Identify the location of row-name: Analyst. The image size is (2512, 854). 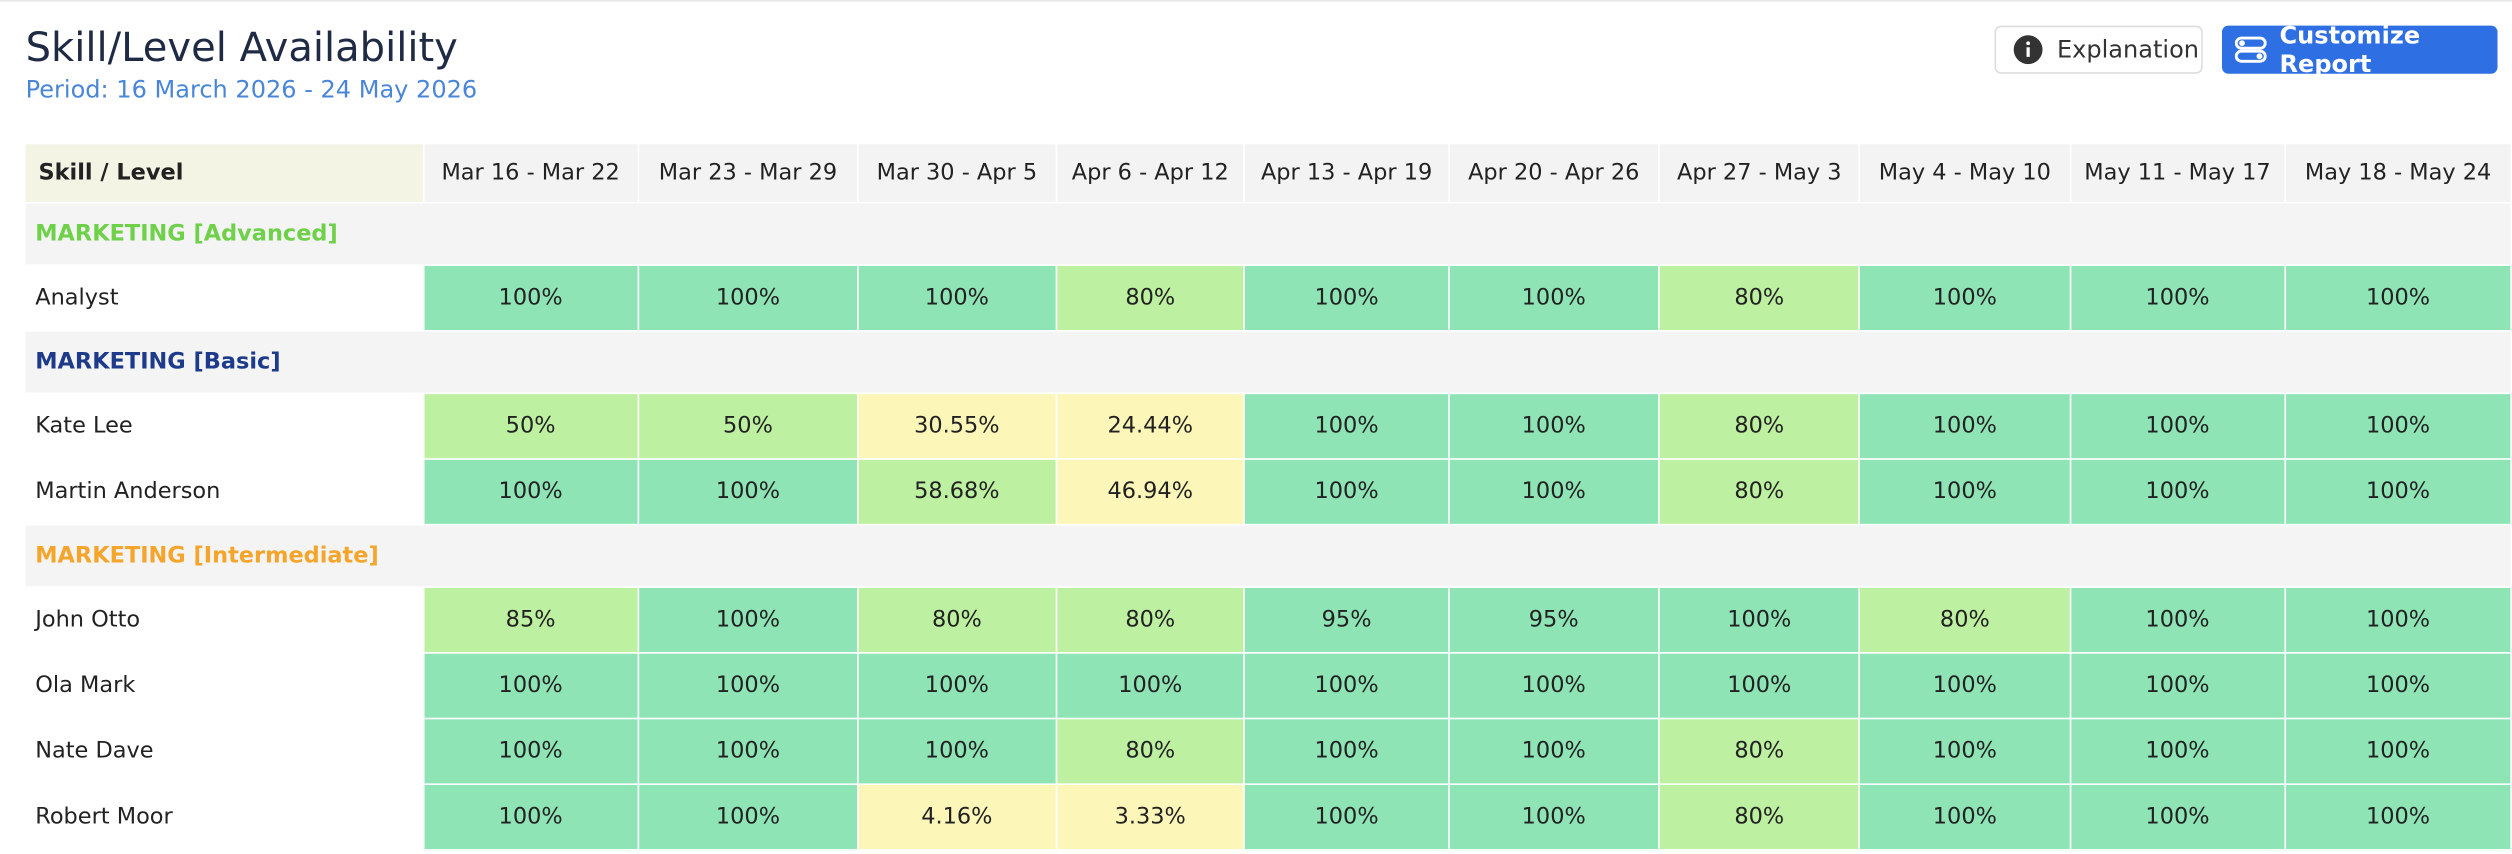
(224, 298).